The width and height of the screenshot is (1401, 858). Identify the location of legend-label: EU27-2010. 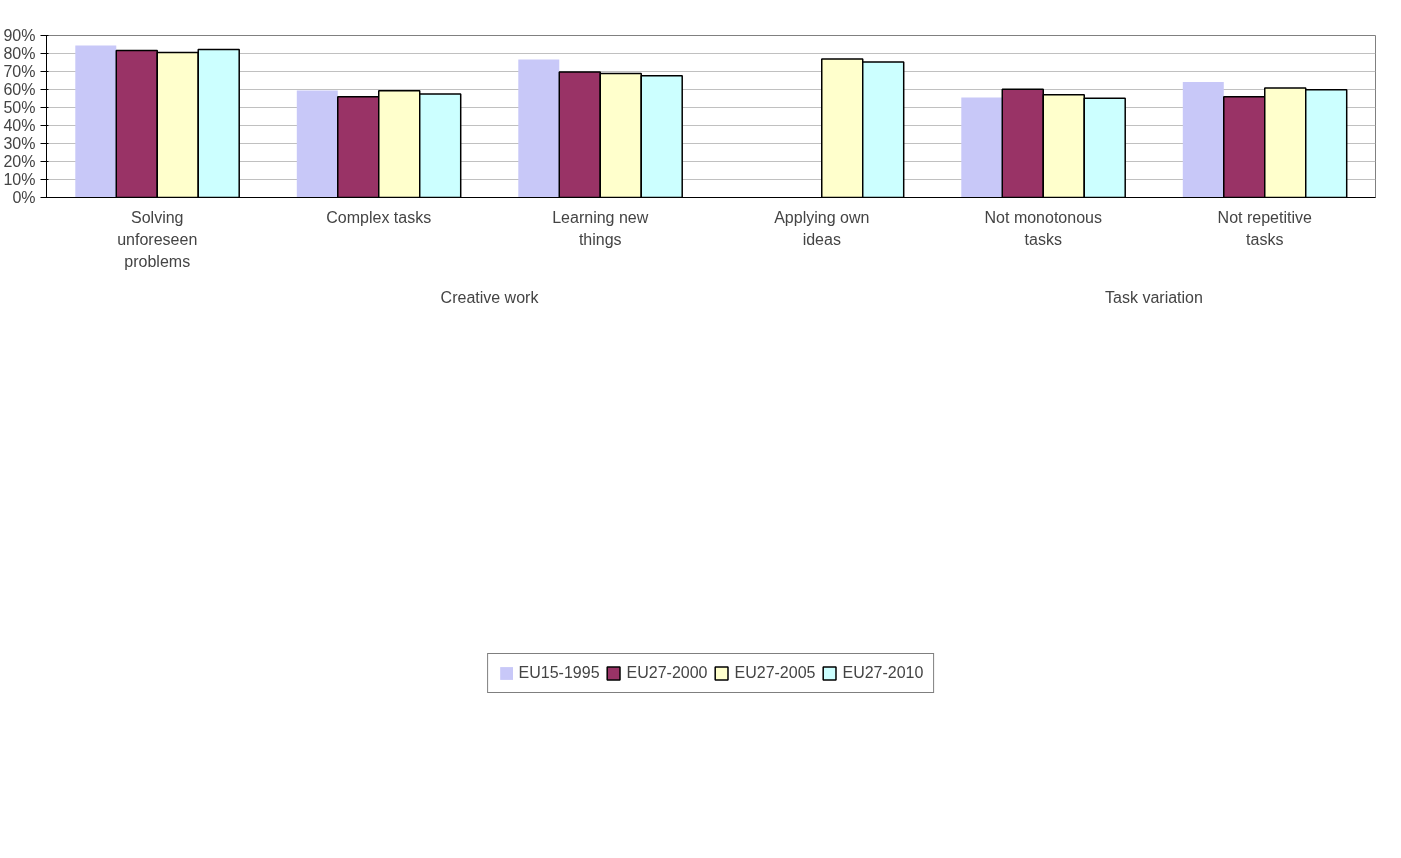
(883, 672).